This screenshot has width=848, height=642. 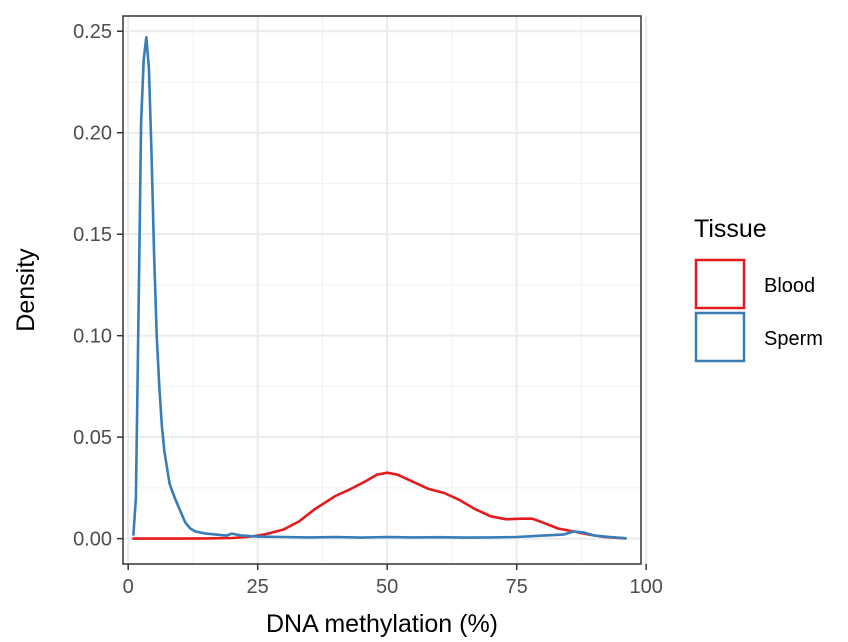 I want to click on legend: Tissue Blood Sperm, so click(x=758, y=289).